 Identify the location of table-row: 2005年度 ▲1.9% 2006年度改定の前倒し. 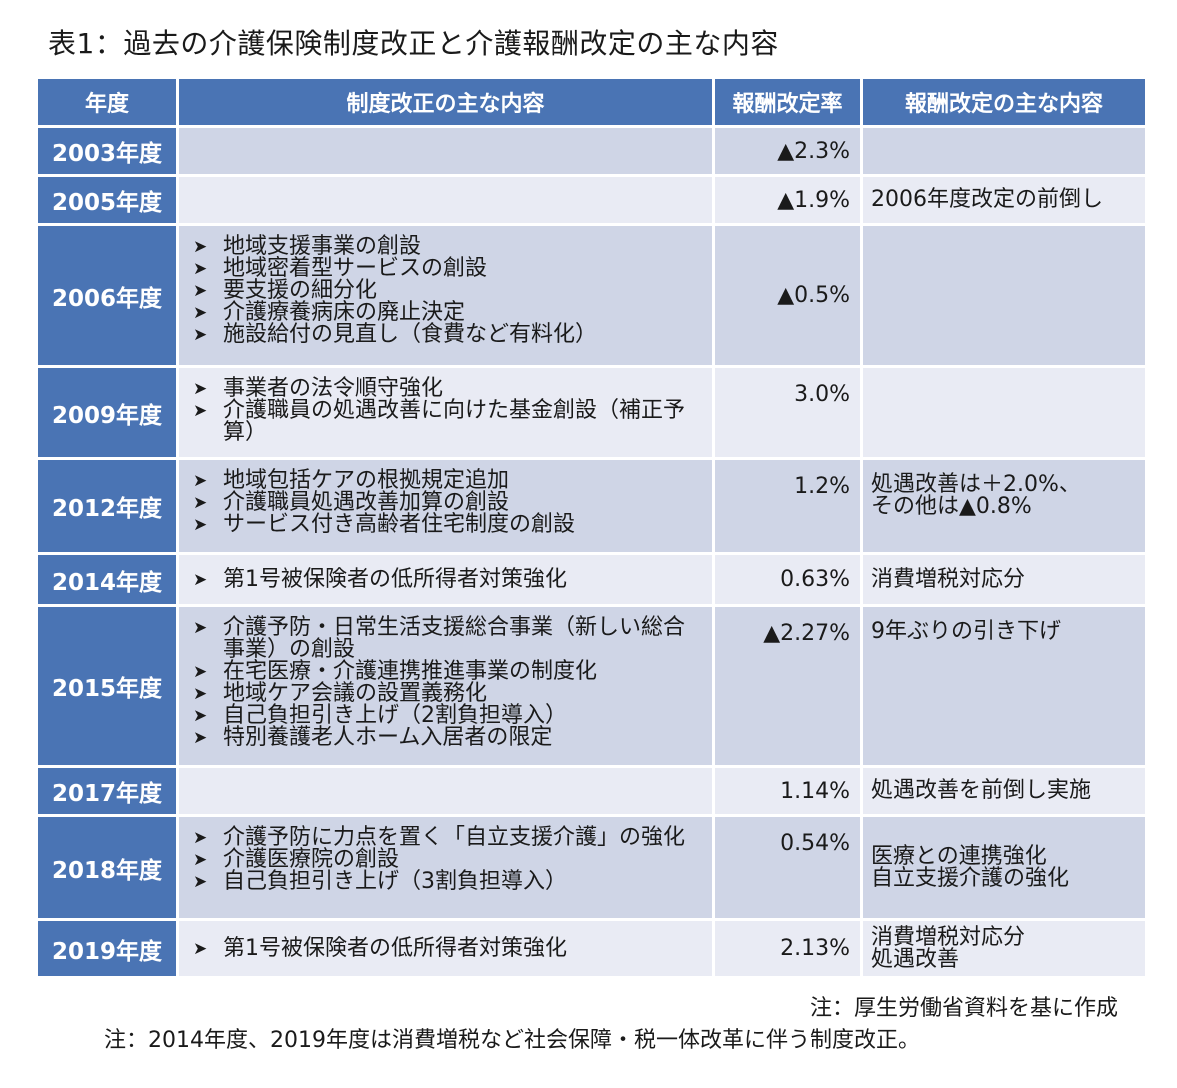
(591, 200).